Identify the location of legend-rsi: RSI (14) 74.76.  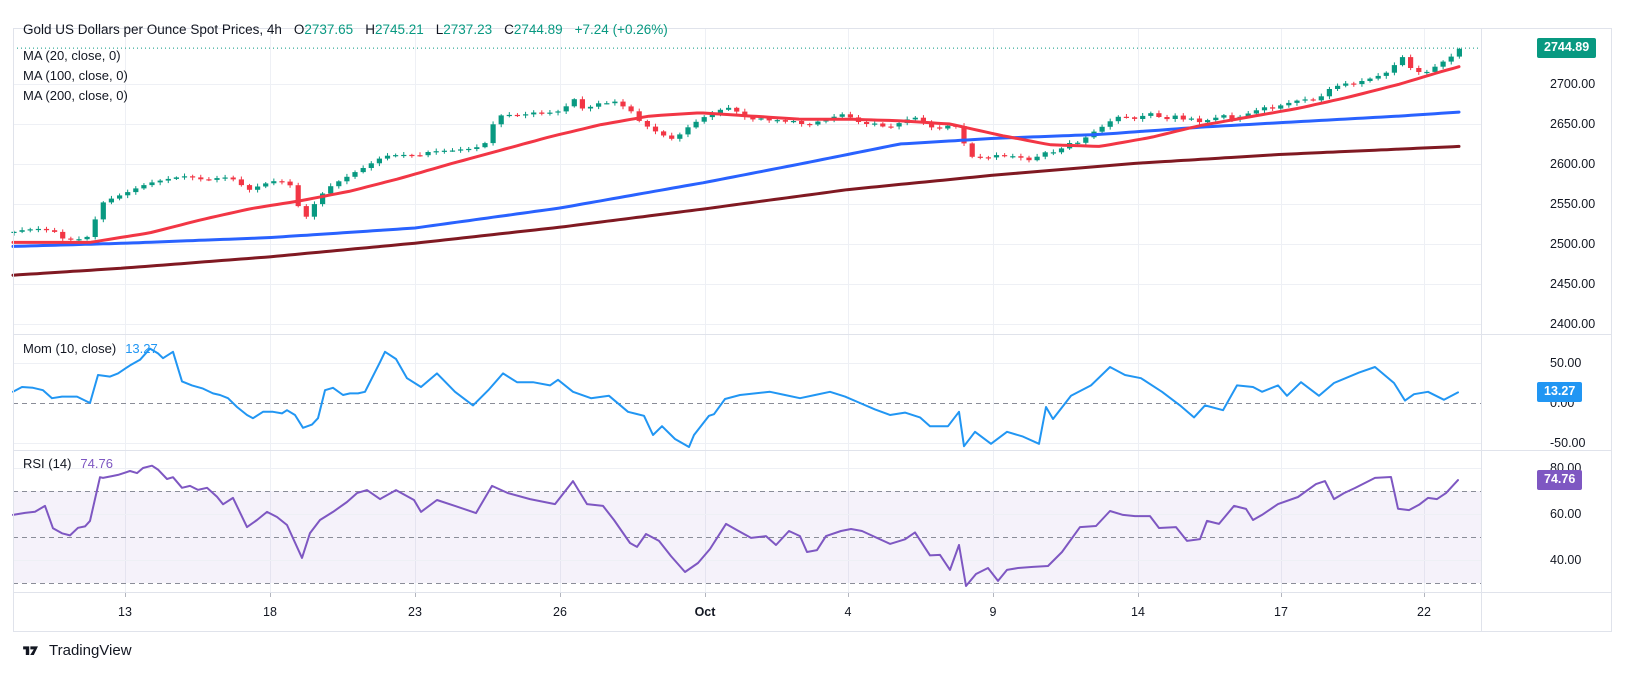
(68, 463).